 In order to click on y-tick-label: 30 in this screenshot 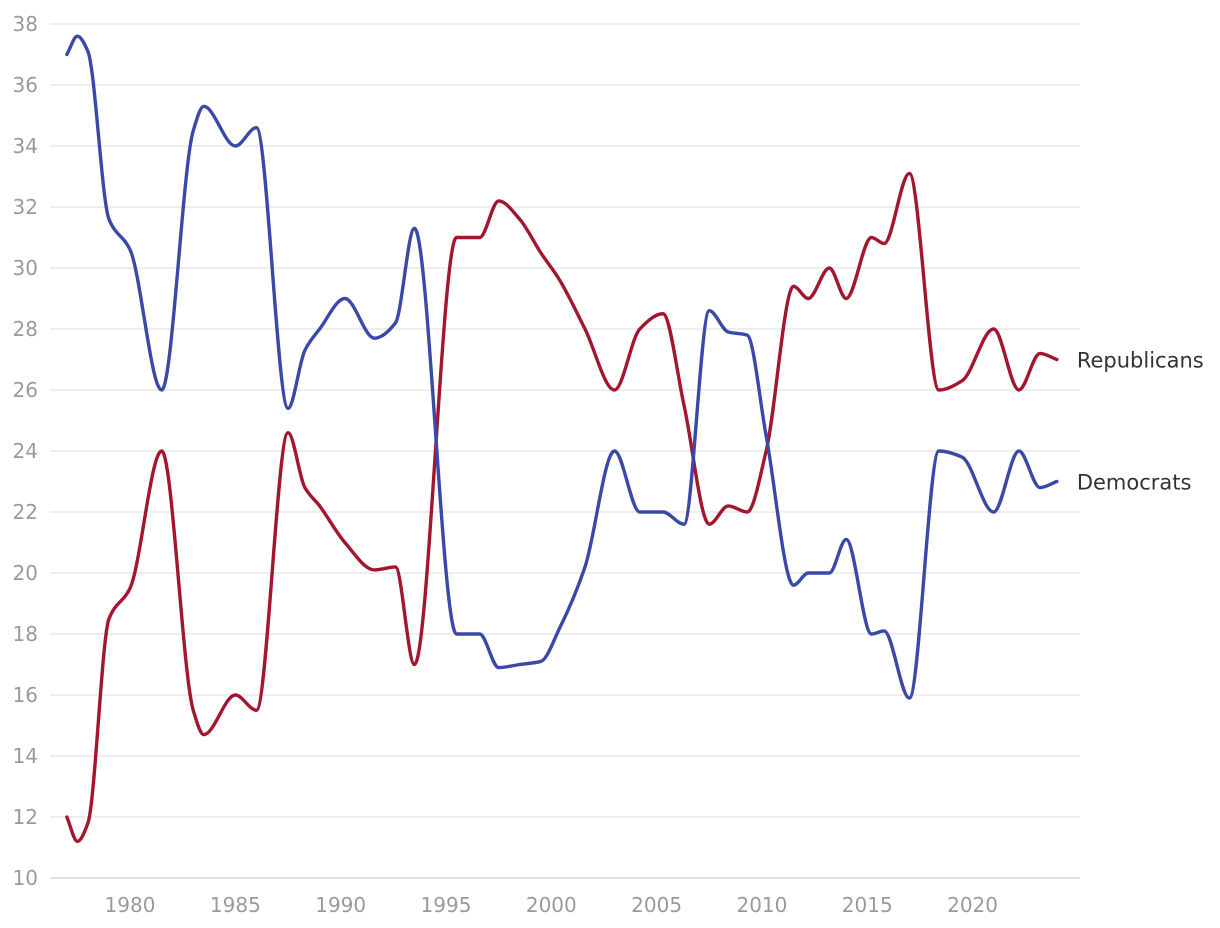, I will do `click(25, 268)`.